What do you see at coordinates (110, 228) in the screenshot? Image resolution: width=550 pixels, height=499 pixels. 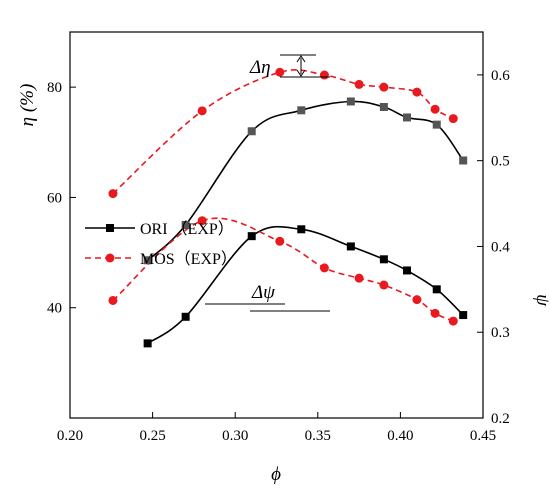 I see `legend-ori-marker` at bounding box center [110, 228].